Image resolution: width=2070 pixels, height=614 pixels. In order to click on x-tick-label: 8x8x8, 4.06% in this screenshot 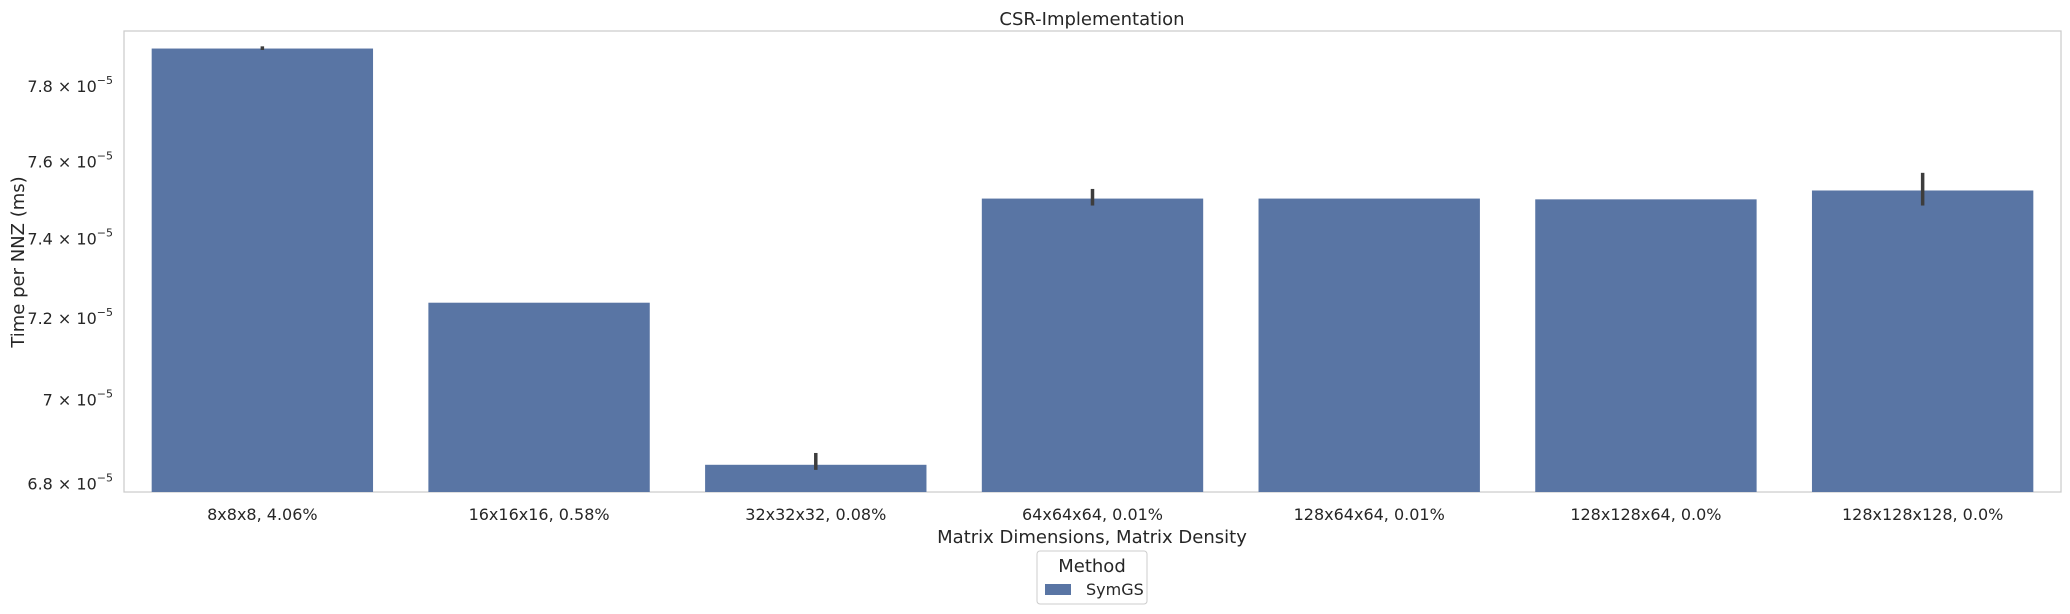, I will do `click(262, 514)`.